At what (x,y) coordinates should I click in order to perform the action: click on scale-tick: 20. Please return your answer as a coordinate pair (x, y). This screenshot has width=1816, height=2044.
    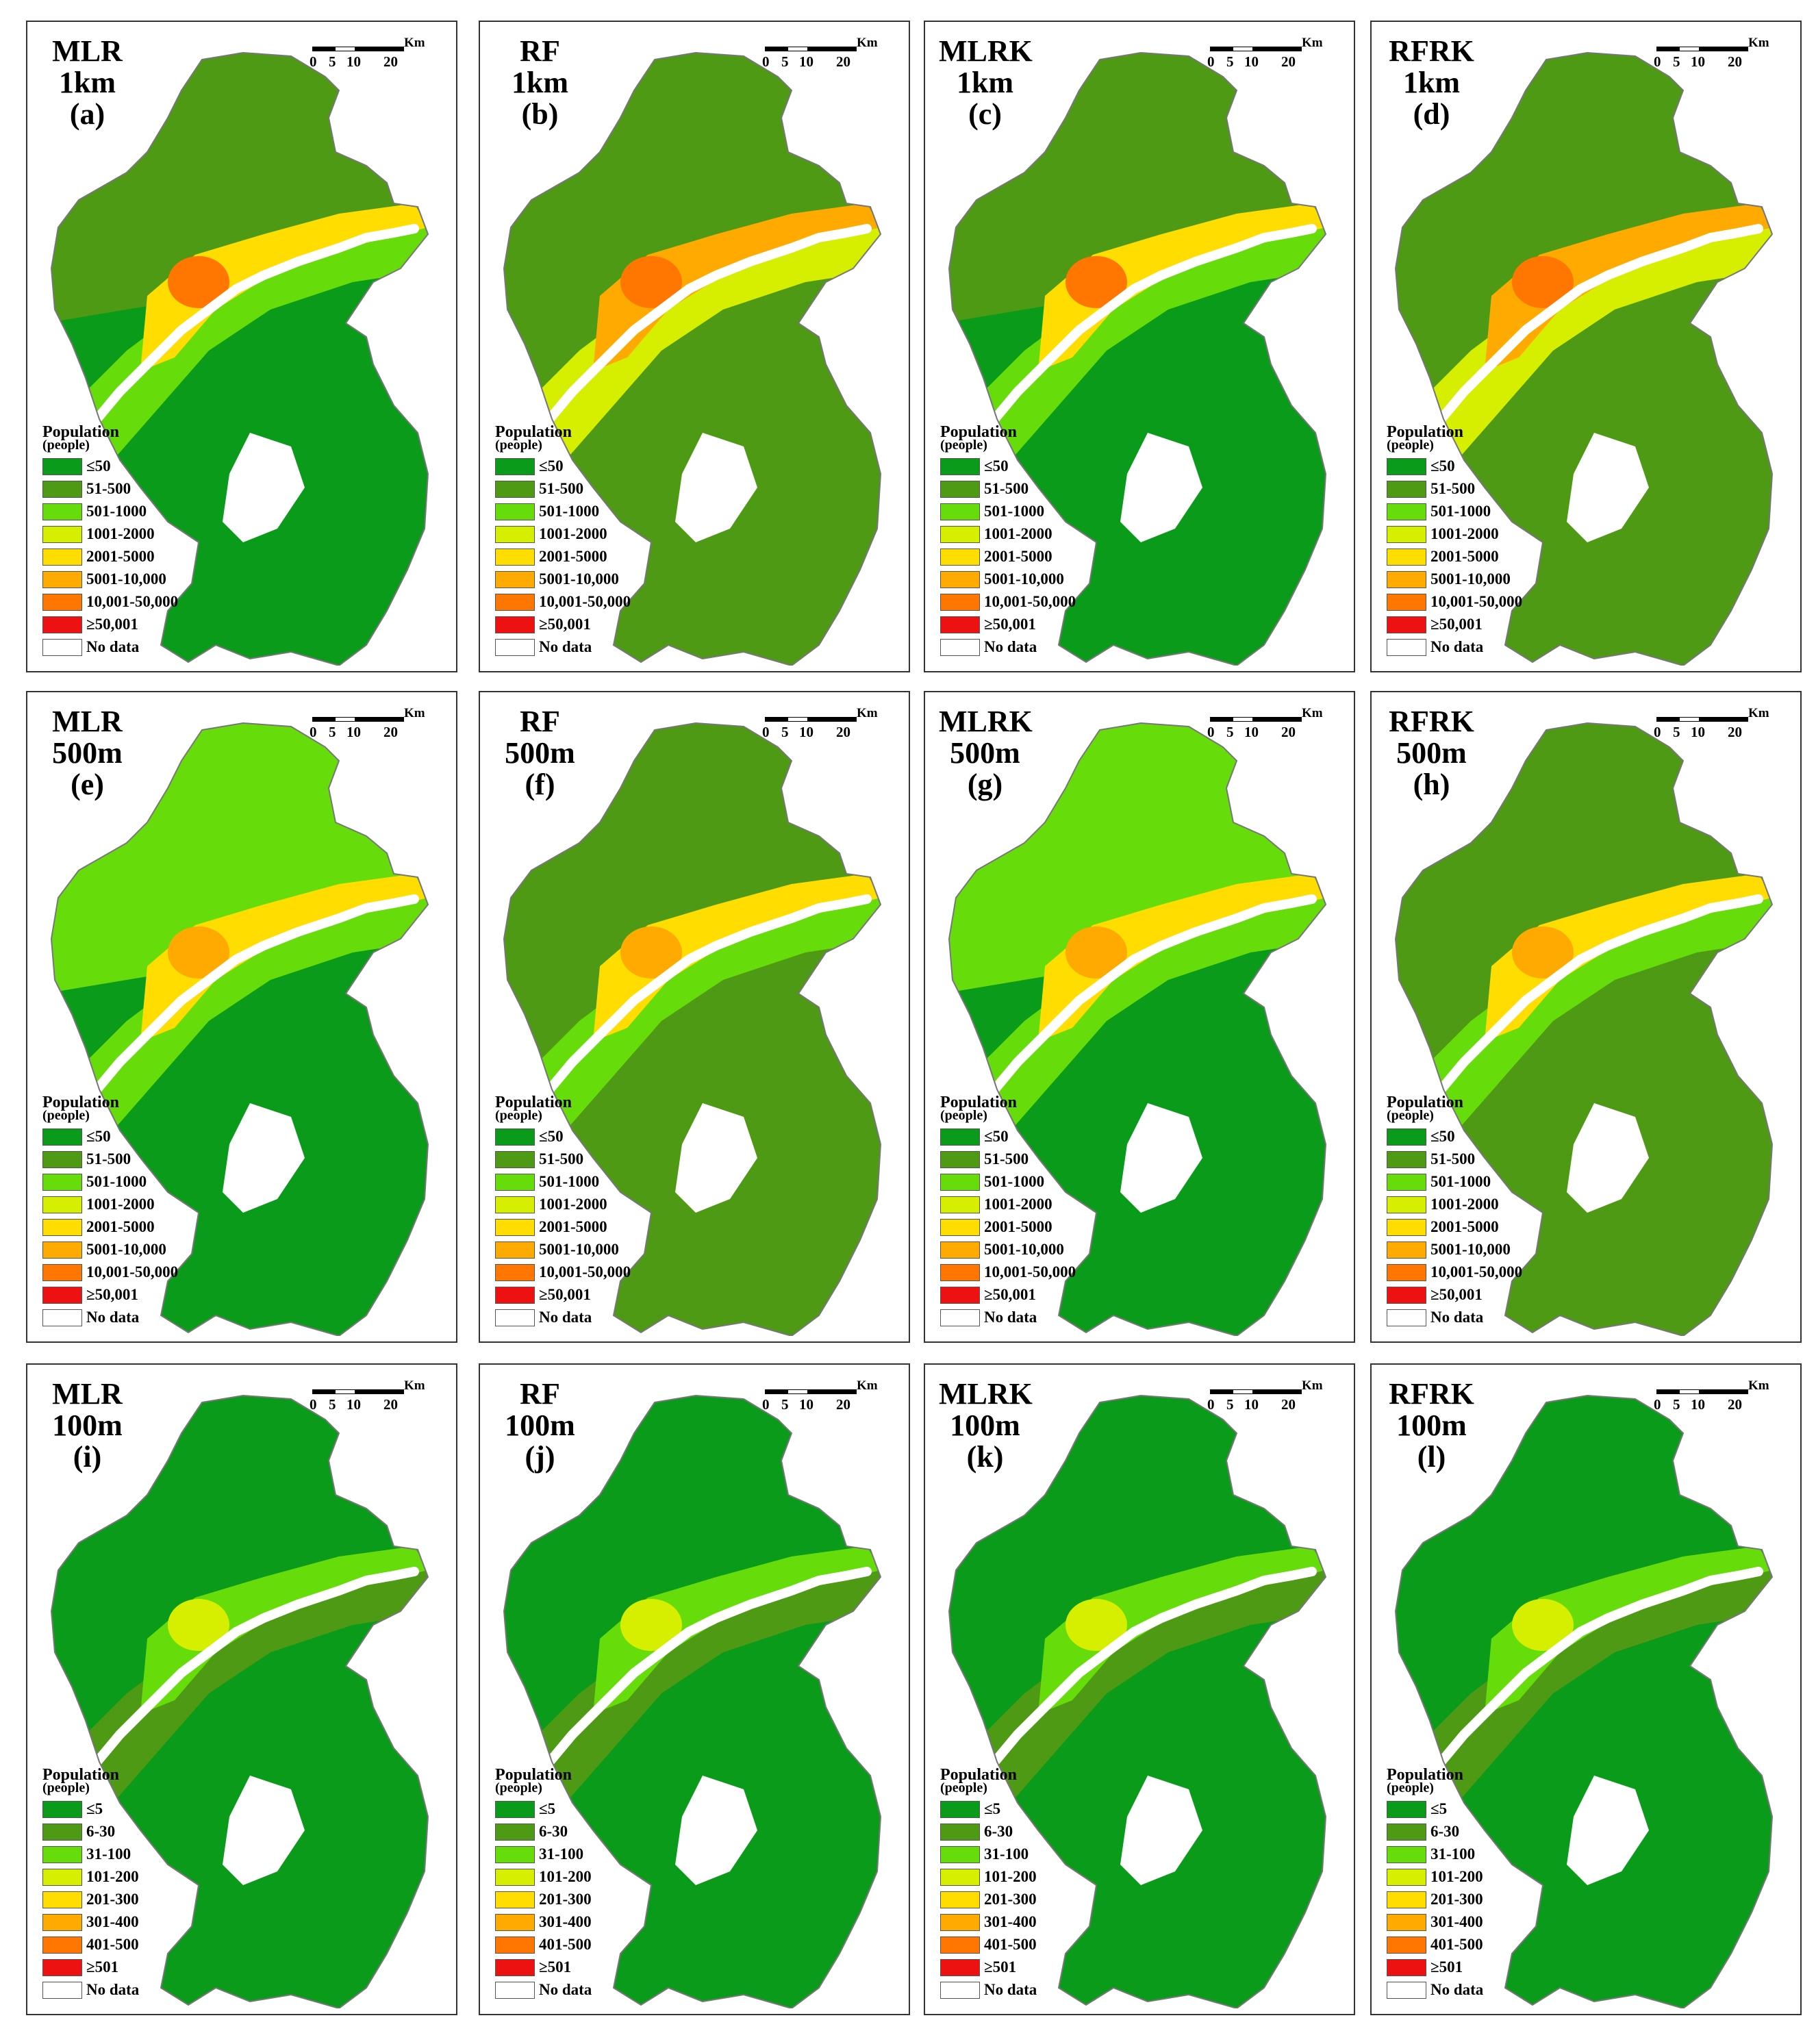
    Looking at the image, I should click on (1735, 61).